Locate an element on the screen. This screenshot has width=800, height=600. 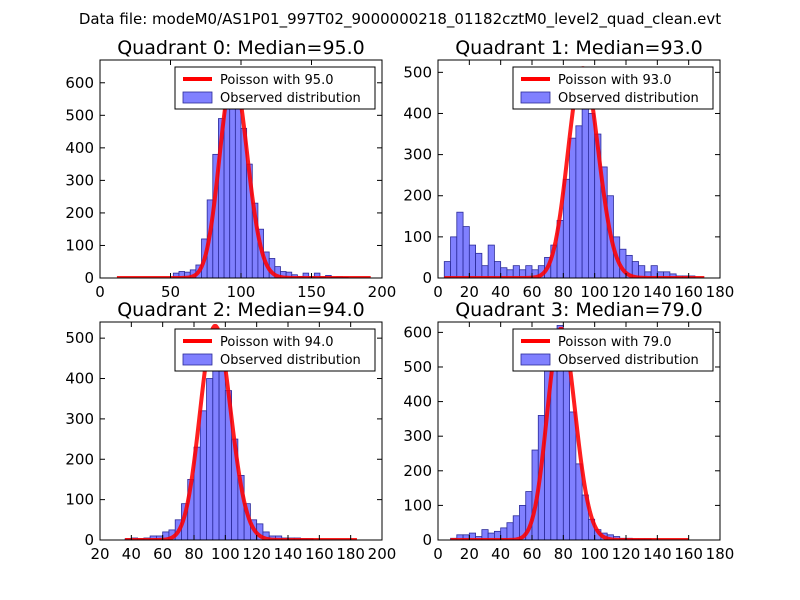
plot-area is located at coordinates (570, 432).